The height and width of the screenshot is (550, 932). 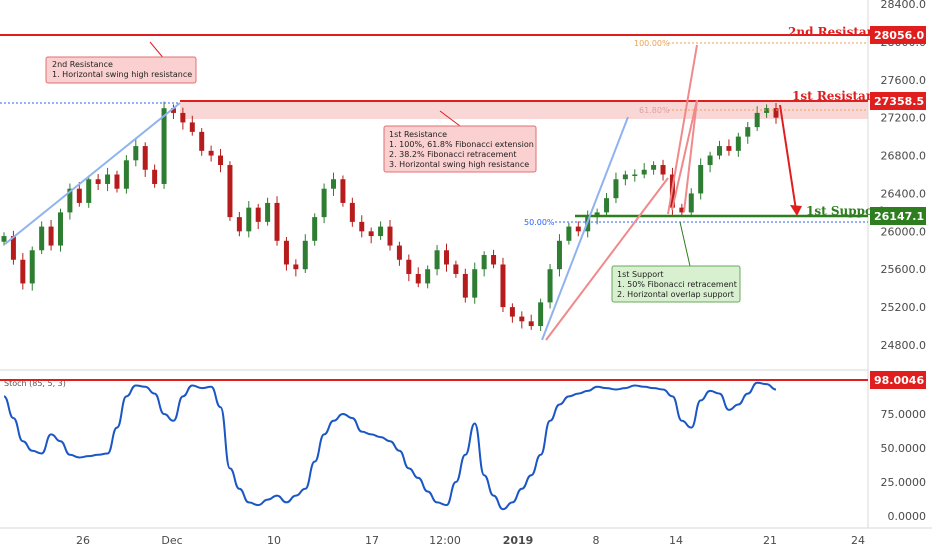 I want to click on svg-text: 26147.1, so click(x=899, y=216).